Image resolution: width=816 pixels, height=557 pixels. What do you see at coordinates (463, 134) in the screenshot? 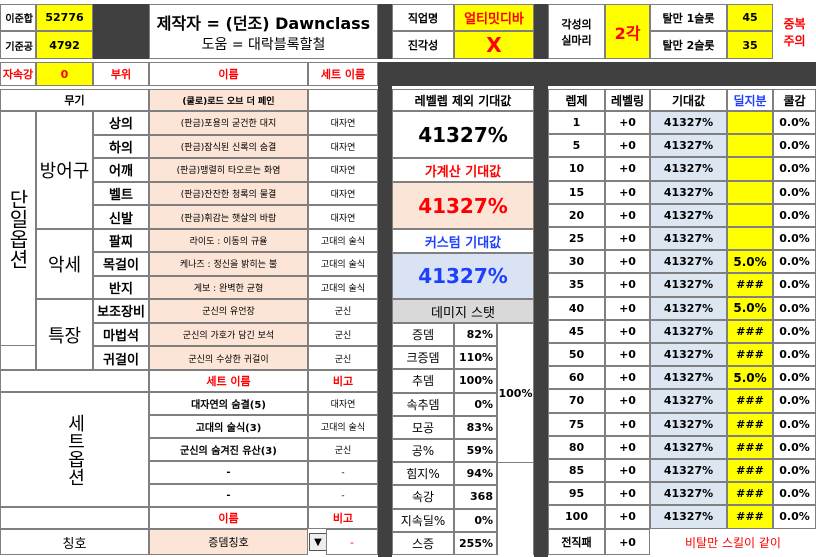
I see `base-expect-value: 41327%` at bounding box center [463, 134].